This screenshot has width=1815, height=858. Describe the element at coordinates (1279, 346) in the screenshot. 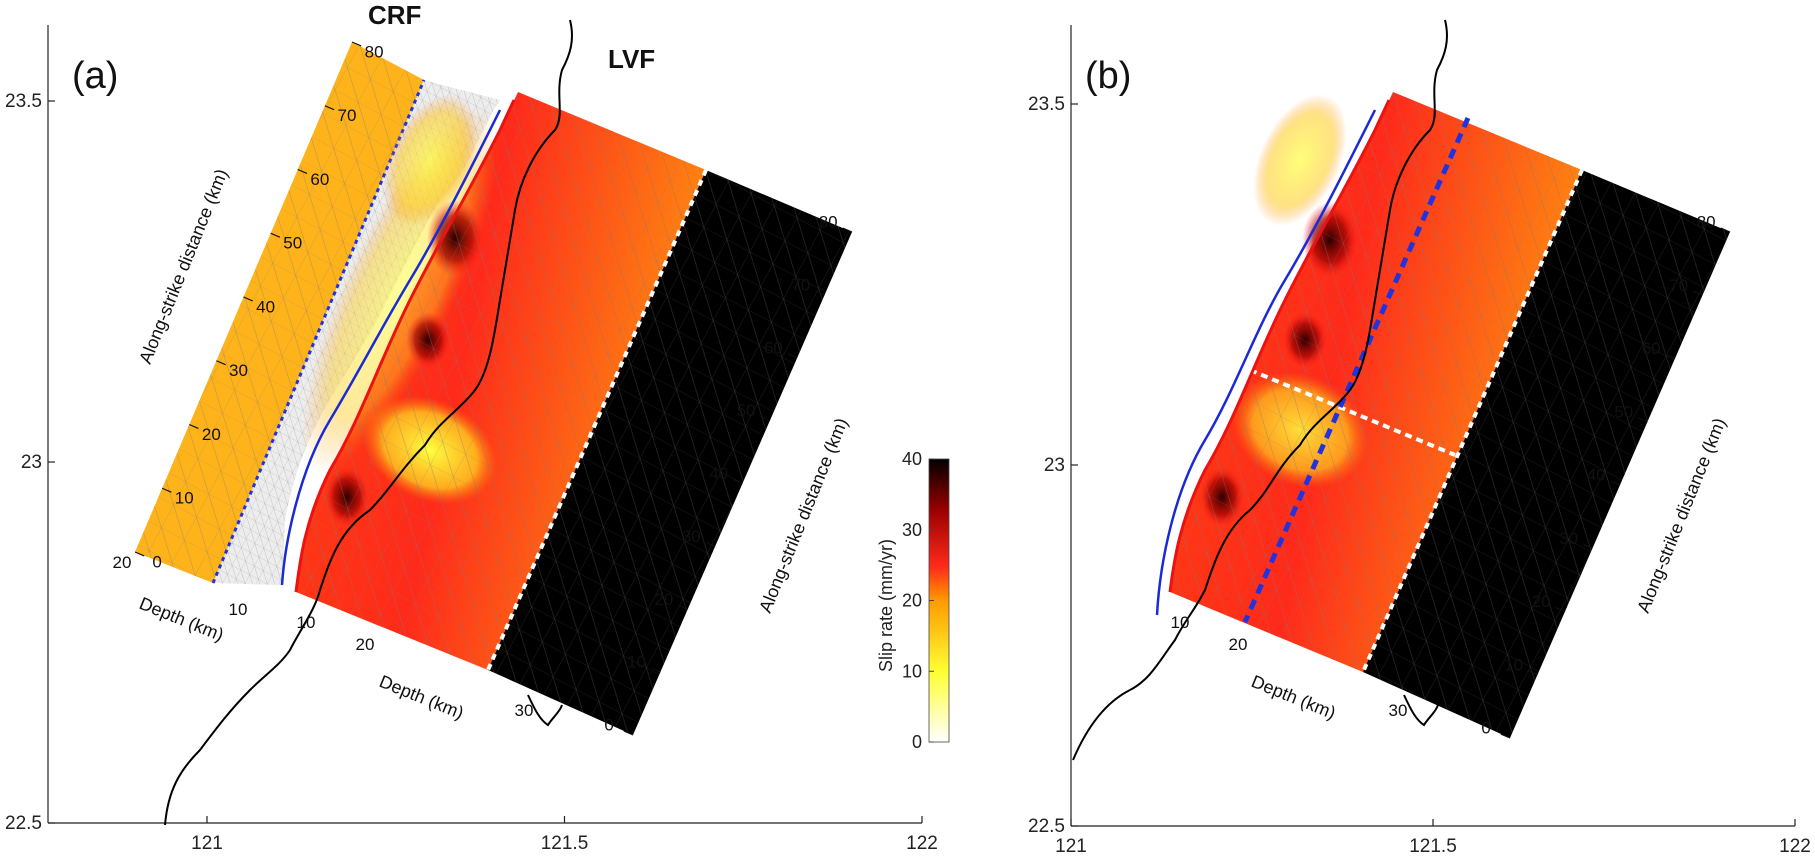

I see `red-surface-trace-b` at that location.